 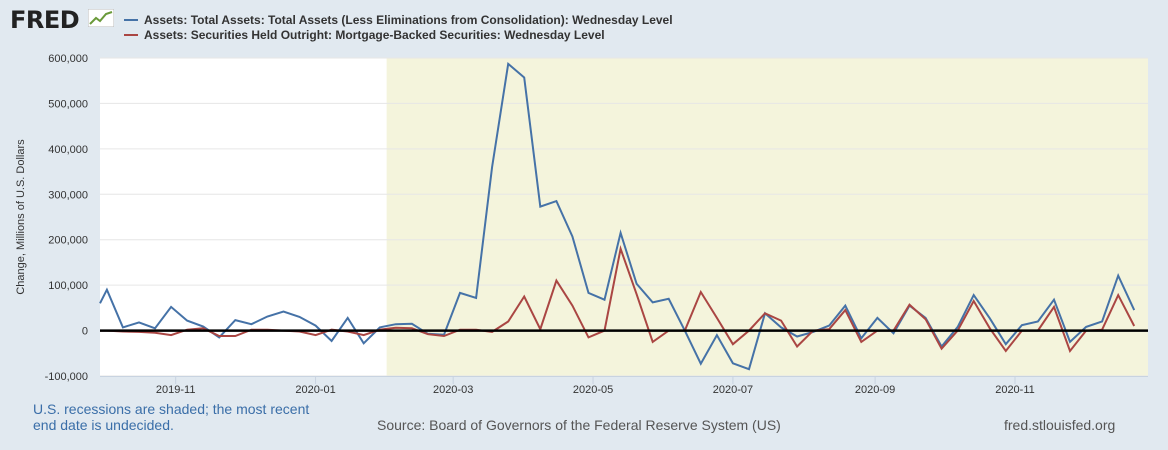 I want to click on x-tick-label: 2020-03, so click(x=453, y=390).